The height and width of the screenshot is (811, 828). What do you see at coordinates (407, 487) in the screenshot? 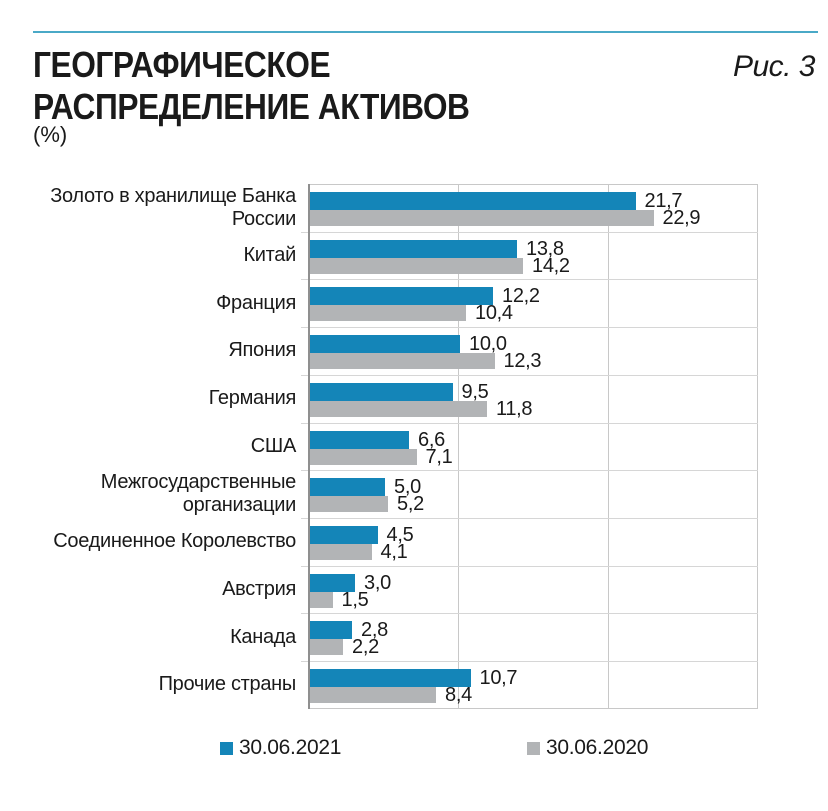
I see `value-label-2021: 5,0` at bounding box center [407, 487].